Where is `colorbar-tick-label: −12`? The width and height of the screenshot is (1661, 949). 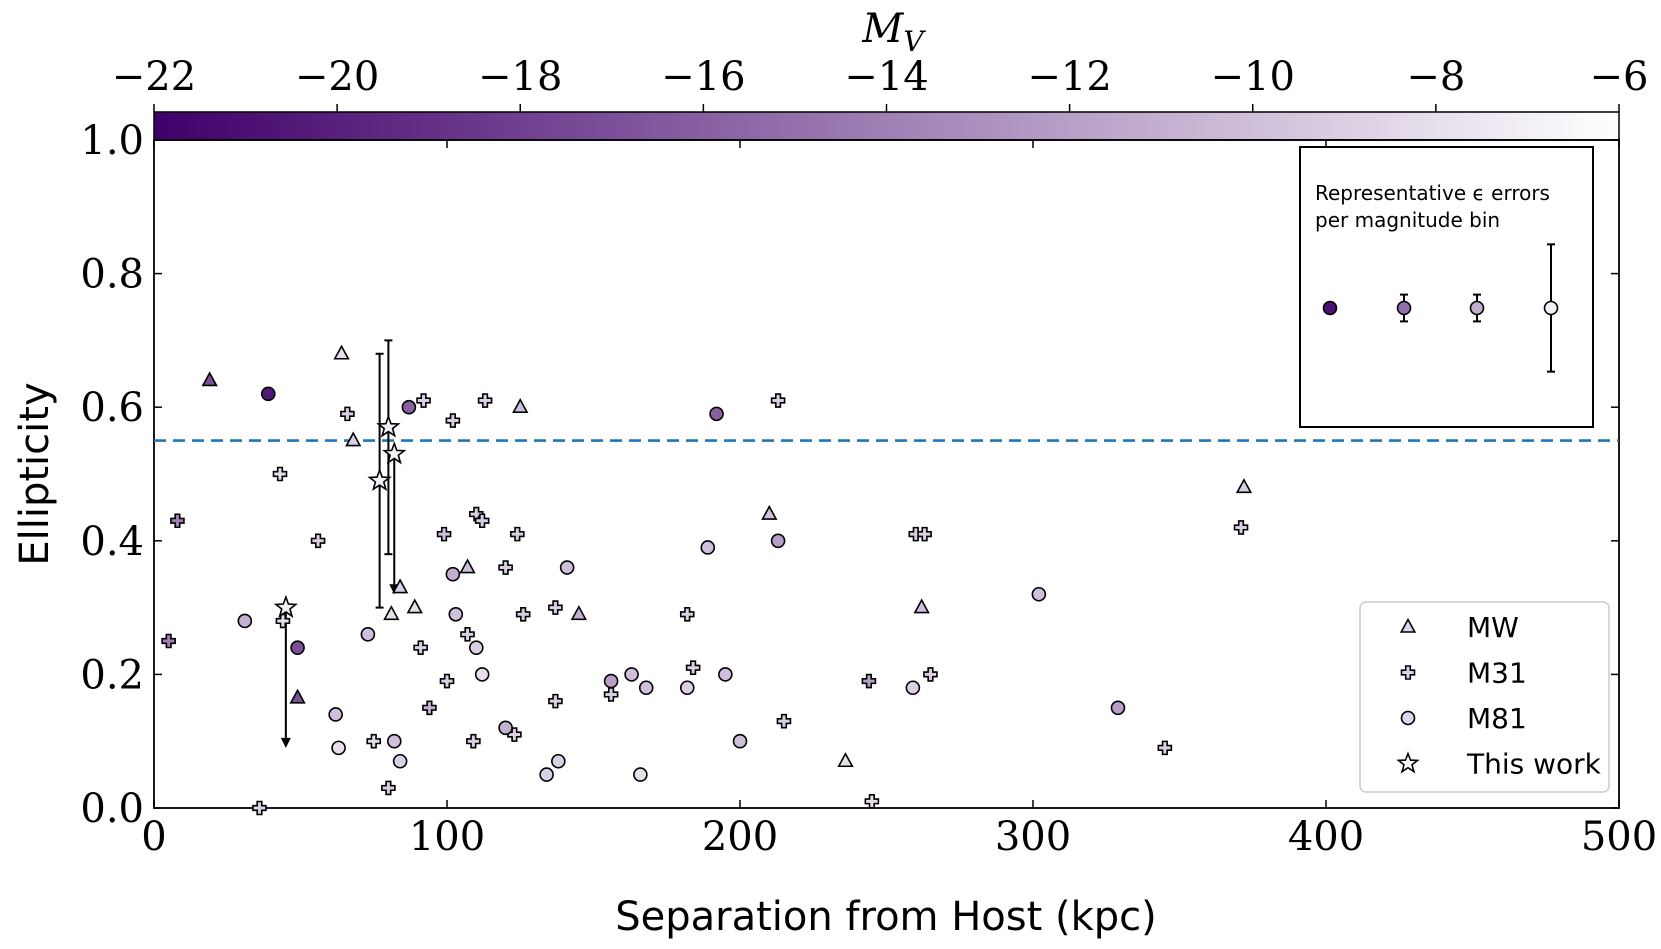
colorbar-tick-label: −12 is located at coordinates (1069, 77).